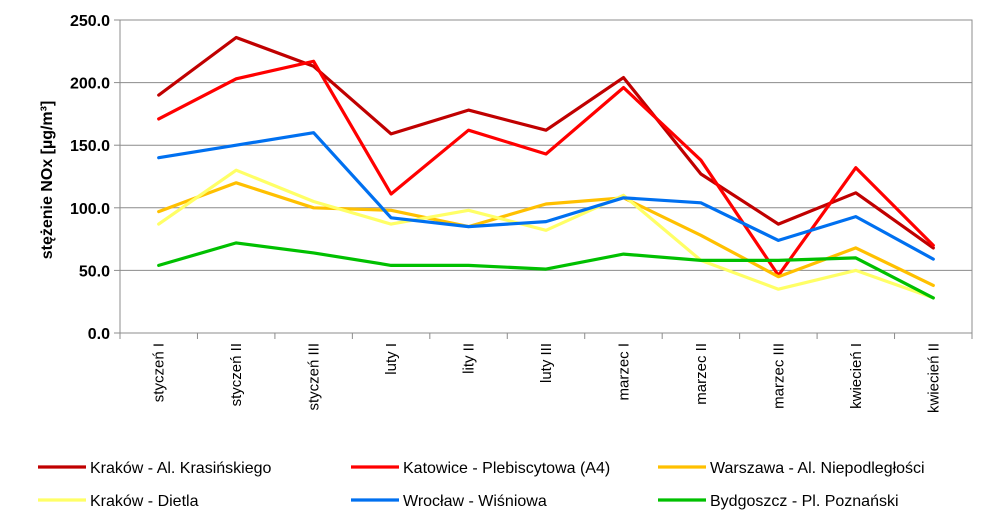 This screenshot has width=1000, height=529. What do you see at coordinates (90, 21) in the screenshot?
I see `y-tick-label: 250.0` at bounding box center [90, 21].